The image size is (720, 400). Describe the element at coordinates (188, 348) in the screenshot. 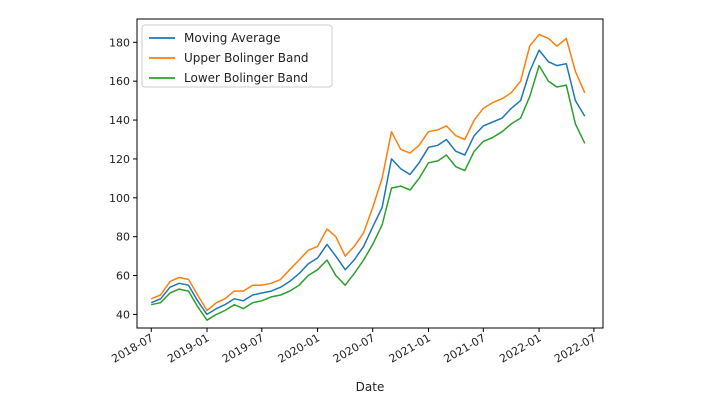

I see `x-tick-label: 2019-01` at that location.